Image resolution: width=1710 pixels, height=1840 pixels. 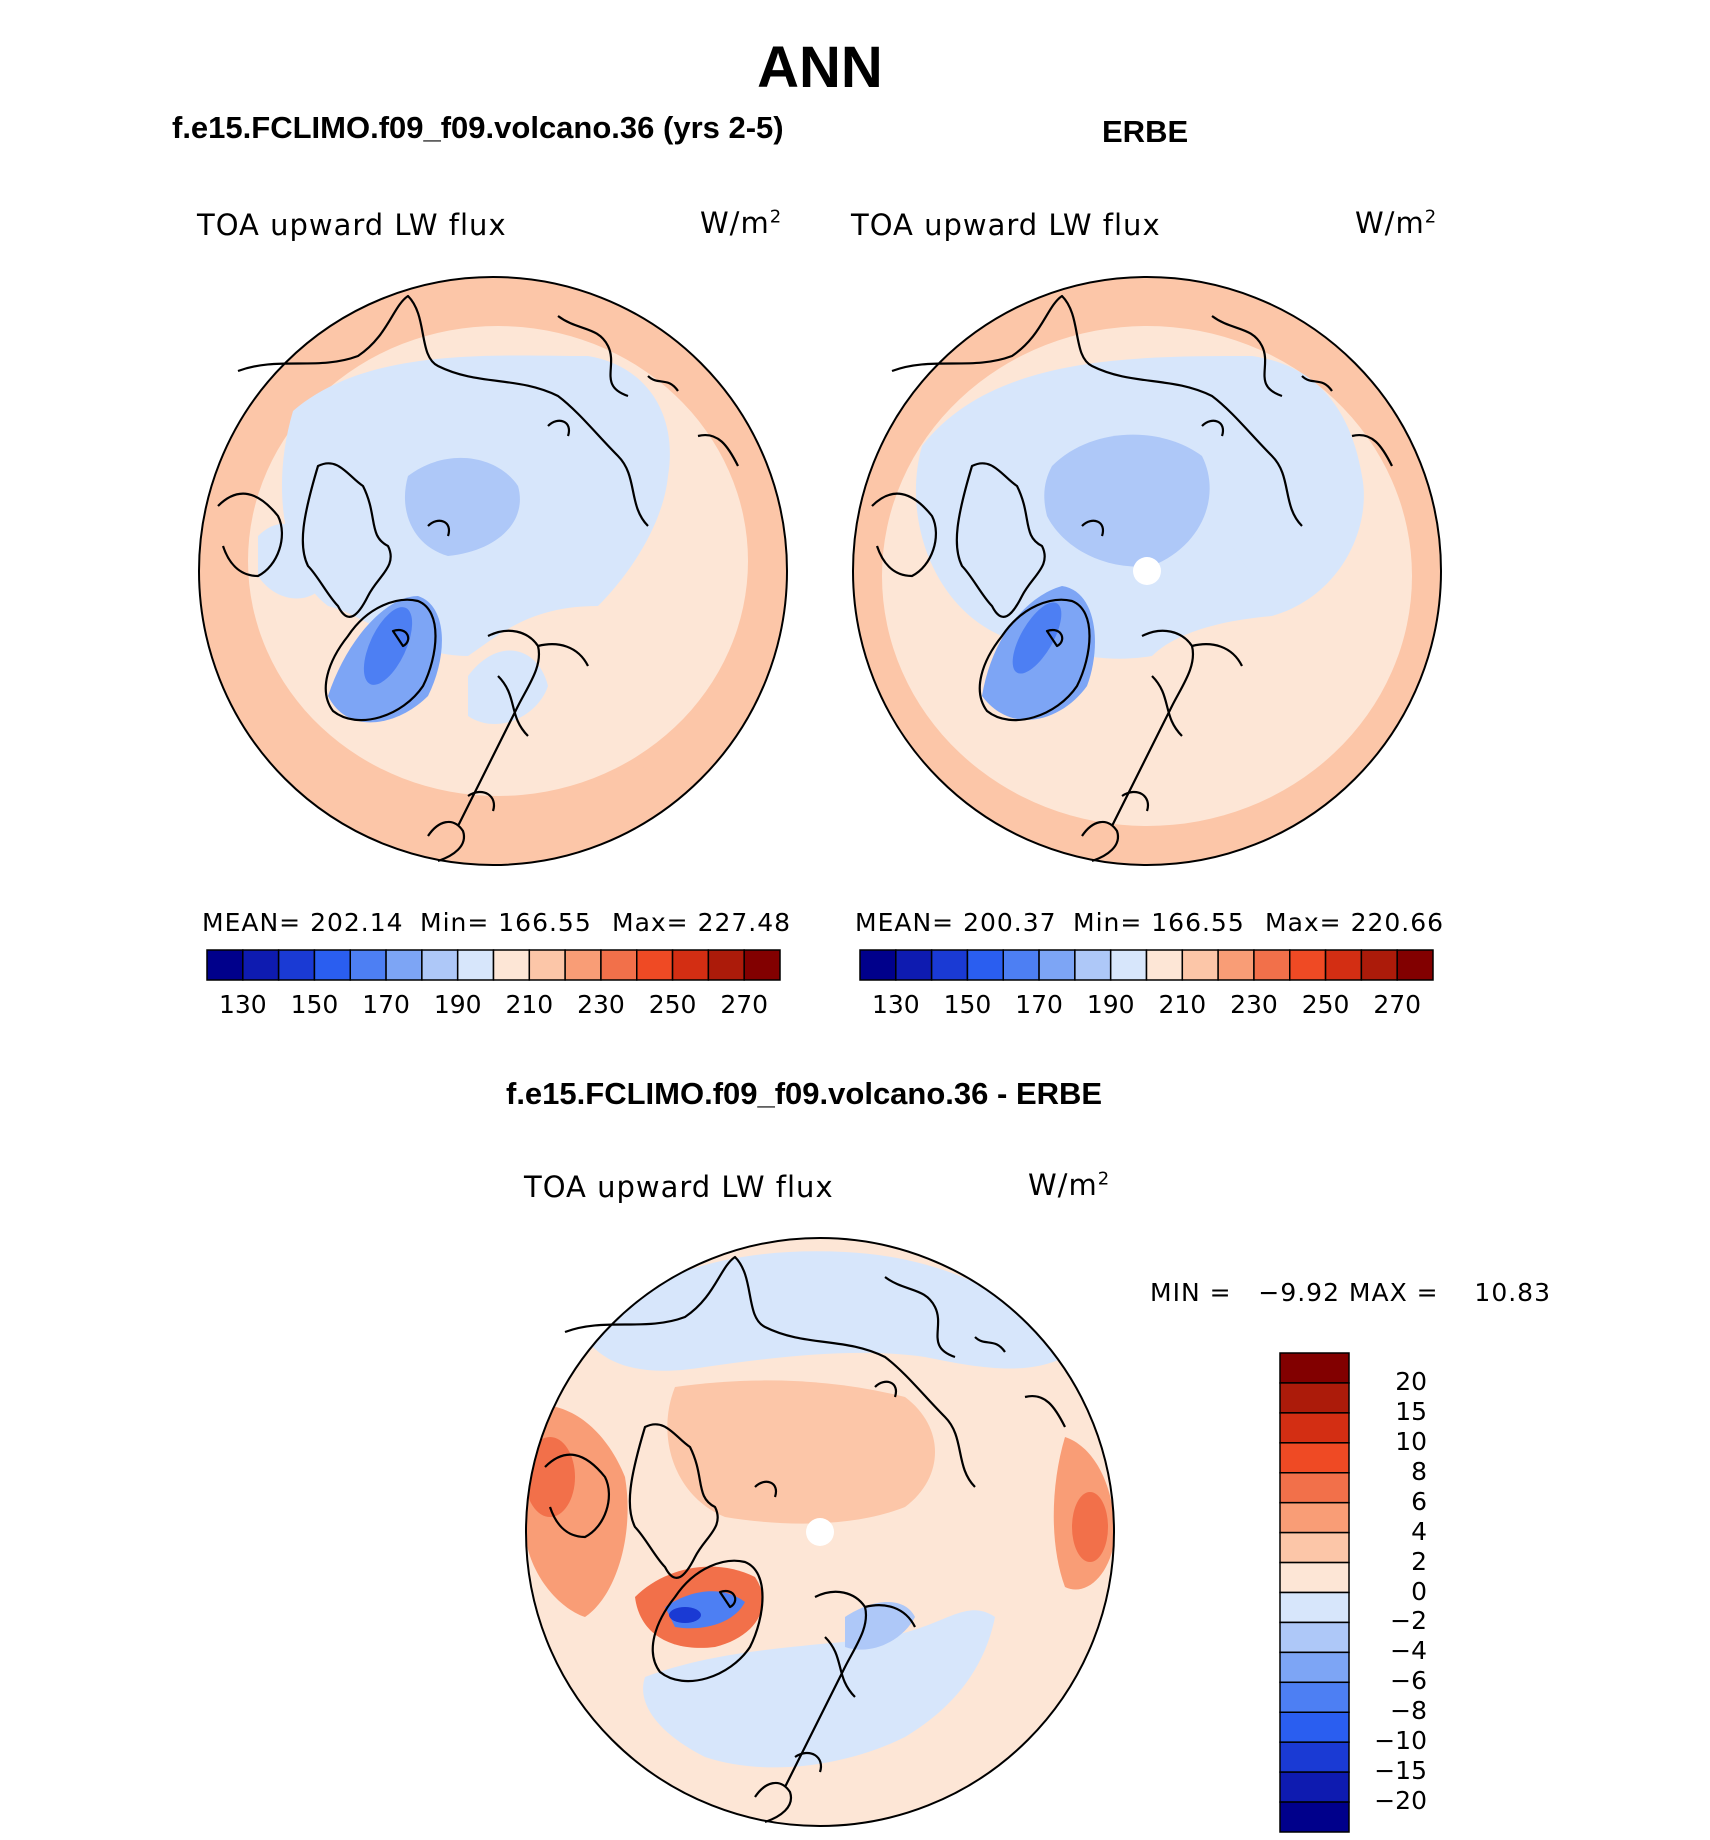 What do you see at coordinates (1411, 1381) in the screenshot?
I see `panel3-colorbar-tick: 20` at bounding box center [1411, 1381].